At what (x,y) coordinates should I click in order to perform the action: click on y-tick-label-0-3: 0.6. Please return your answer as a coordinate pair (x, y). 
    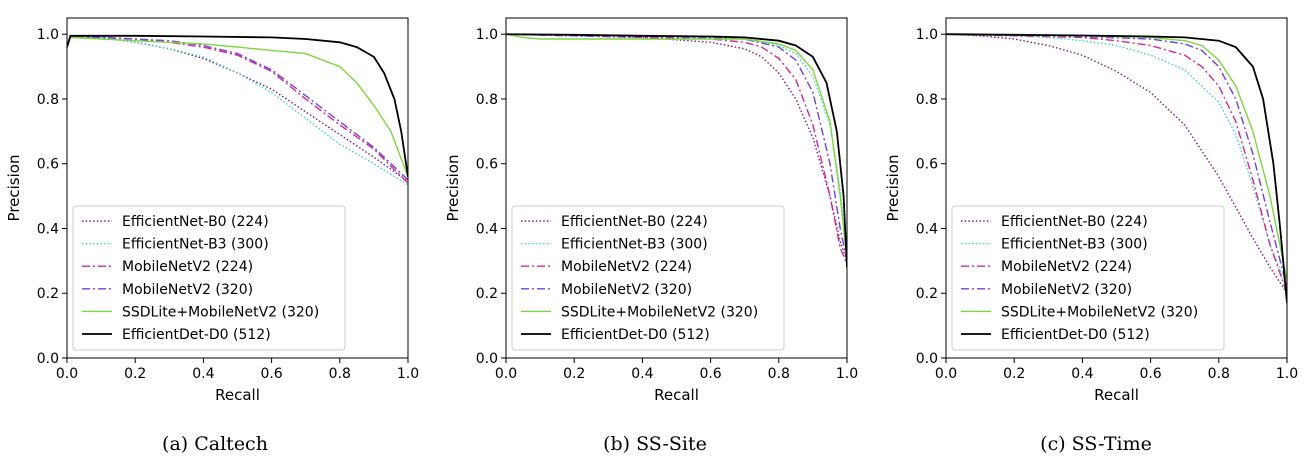
    Looking at the image, I should click on (48, 165).